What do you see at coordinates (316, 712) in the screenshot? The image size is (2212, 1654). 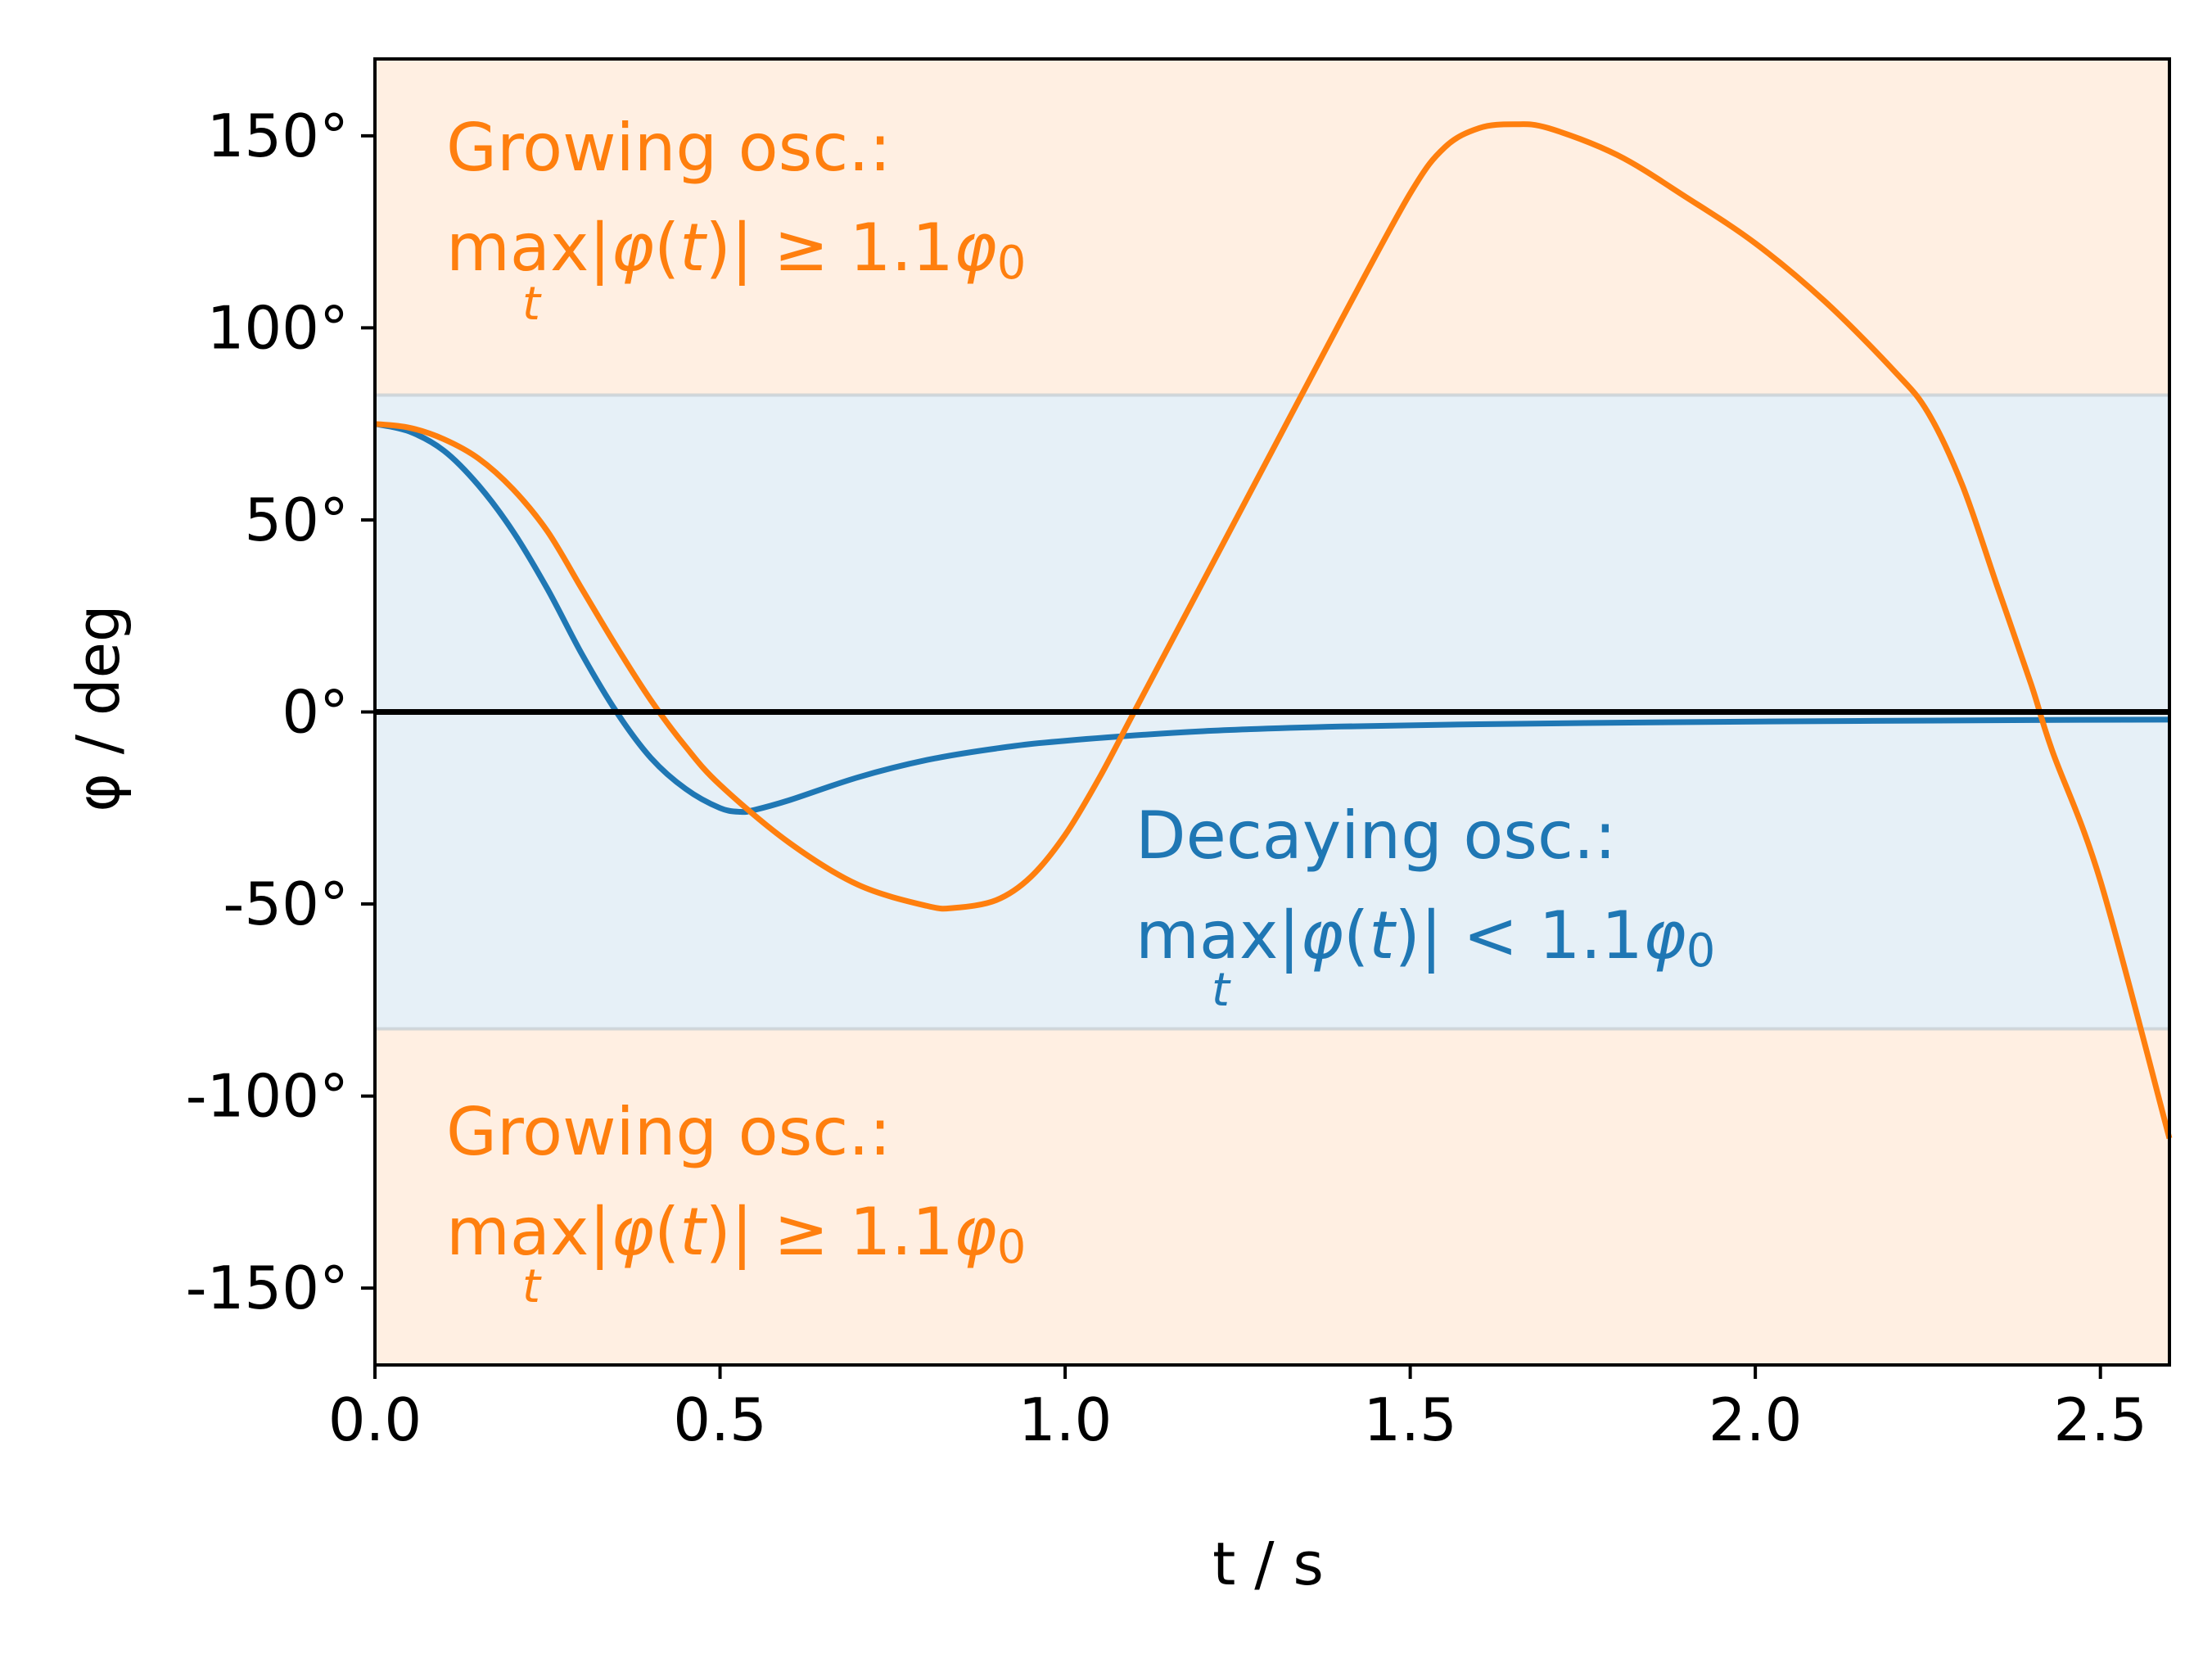 I see `y-tick-label: 0°` at bounding box center [316, 712].